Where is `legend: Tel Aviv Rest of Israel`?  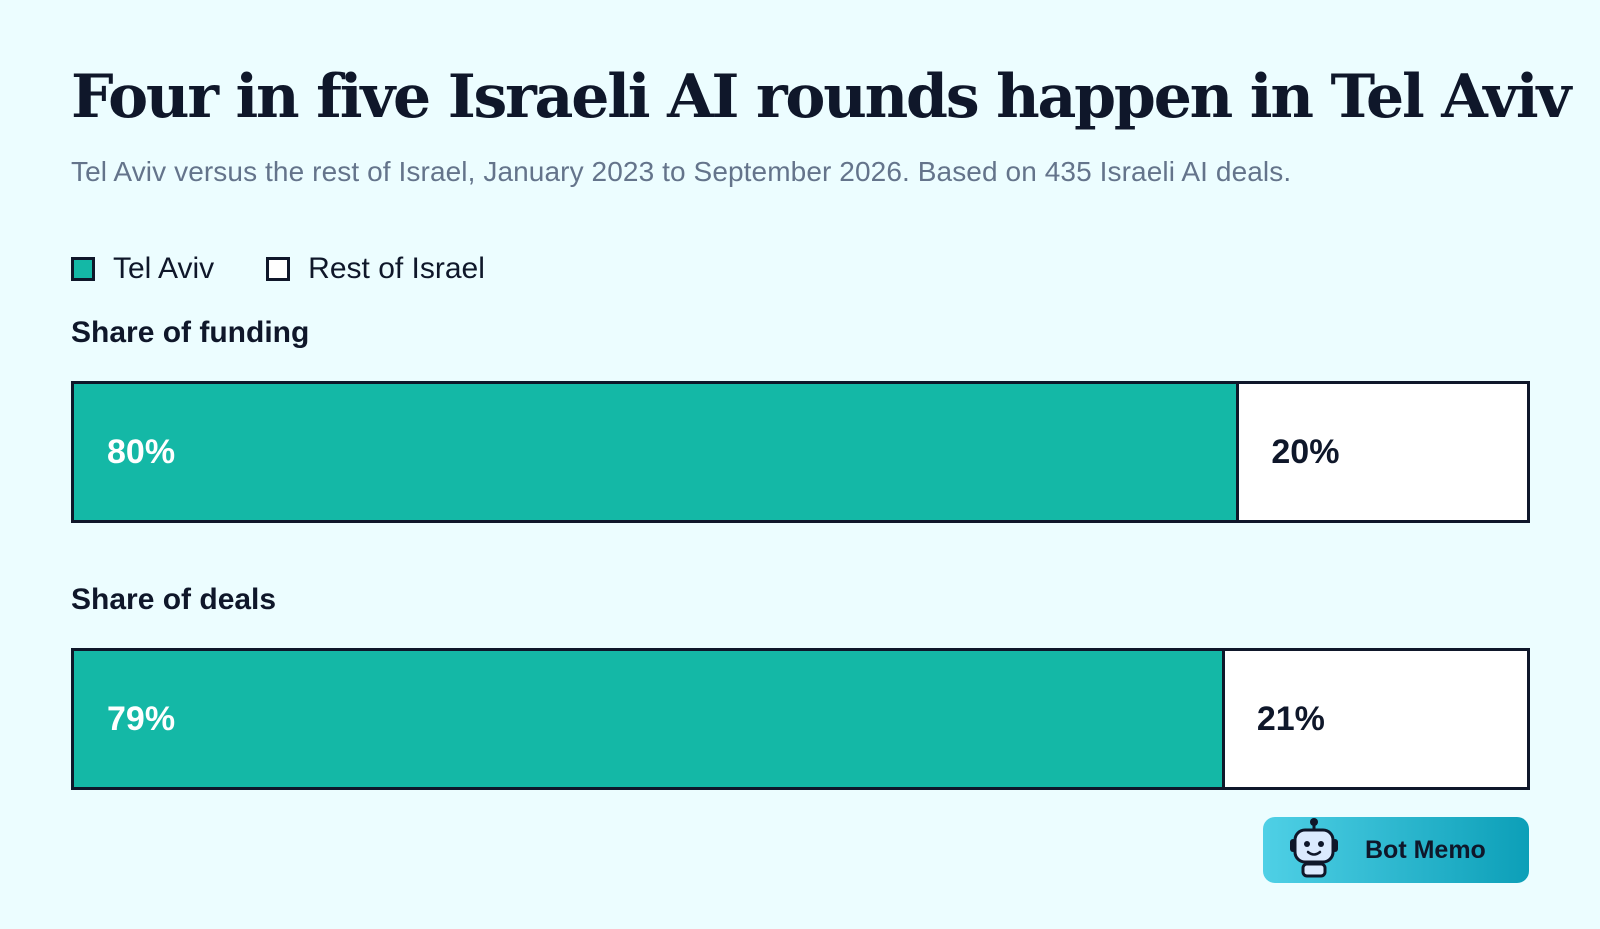
legend: Tel Aviv Rest of Israel is located at coordinates (304, 269).